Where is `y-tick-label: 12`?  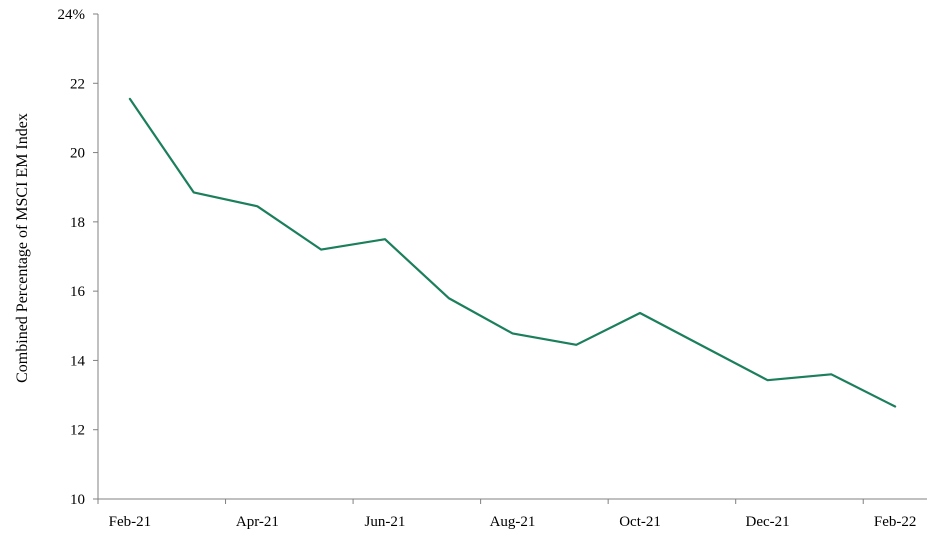 y-tick-label: 12 is located at coordinates (77, 431).